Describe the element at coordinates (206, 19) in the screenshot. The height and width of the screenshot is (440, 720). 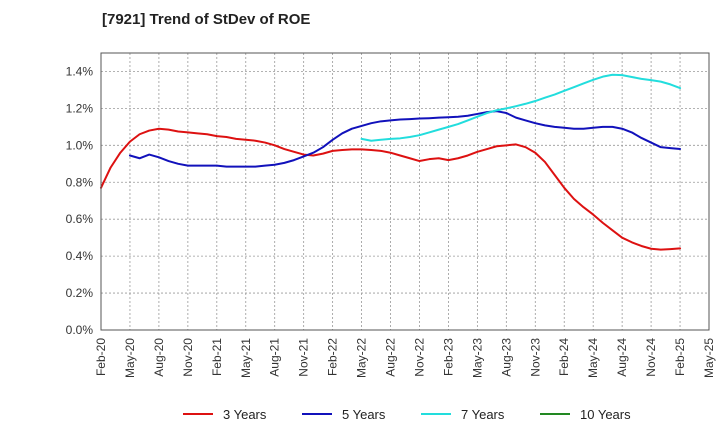
I see `chart-title: [7921] Trend of StDev of ROE` at that location.